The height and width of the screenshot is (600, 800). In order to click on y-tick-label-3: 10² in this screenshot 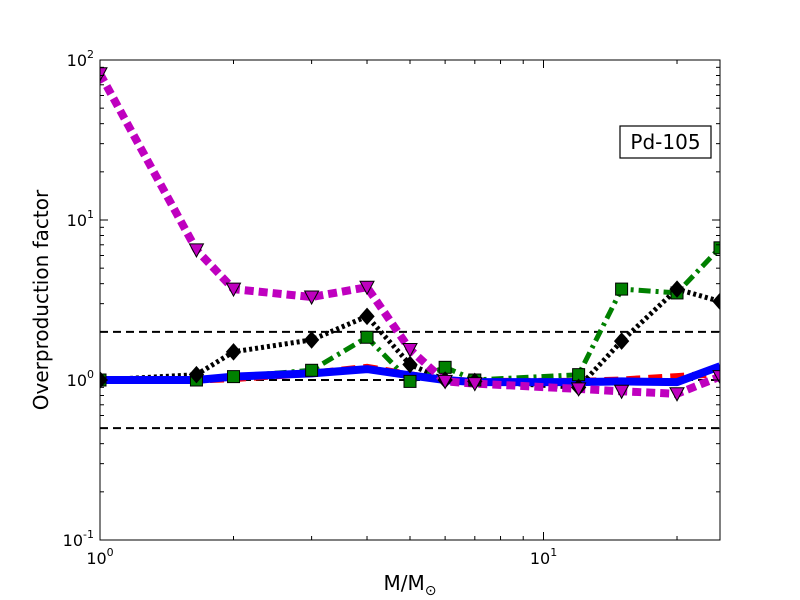, I will do `click(80, 59)`.